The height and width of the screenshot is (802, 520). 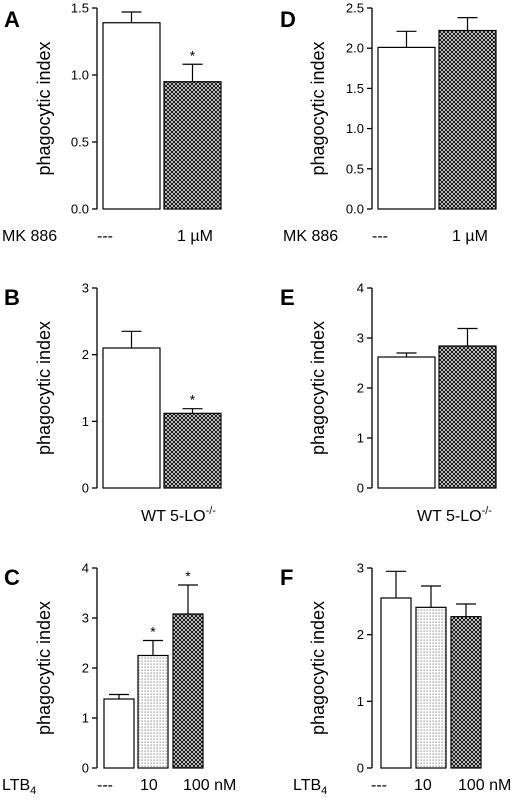 I want to click on panel-c: C 0 1 2 3 4 phagocytic index * * LTB4 --- 10 100 nM, so click(x=119, y=679).